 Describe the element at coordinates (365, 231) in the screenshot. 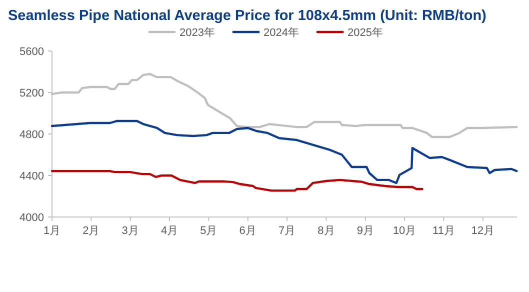

I see `x-tick-label: 9月` at that location.